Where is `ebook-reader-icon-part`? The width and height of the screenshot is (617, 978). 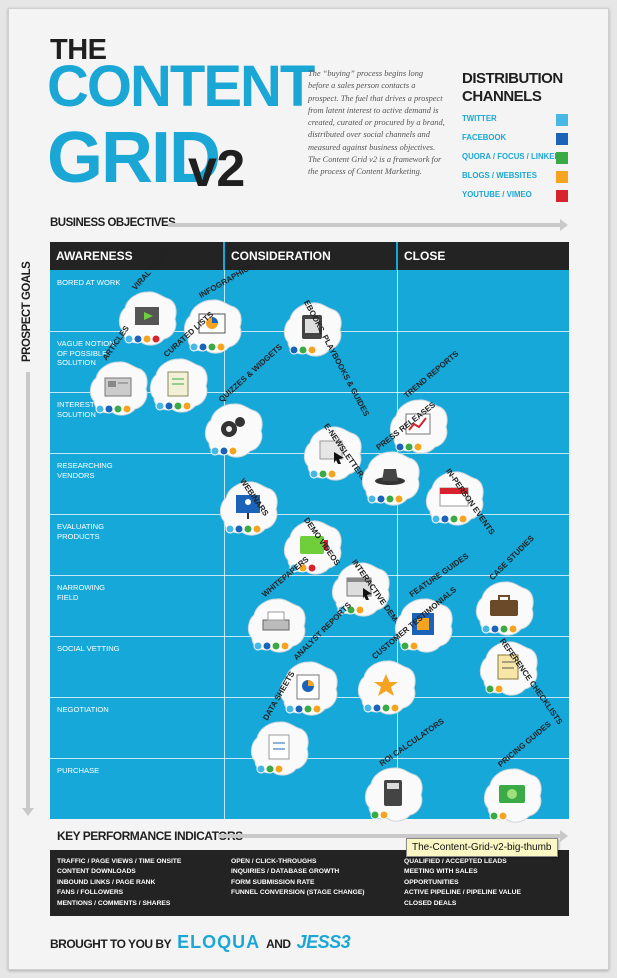 ebook-reader-icon-part is located at coordinates (312, 326).